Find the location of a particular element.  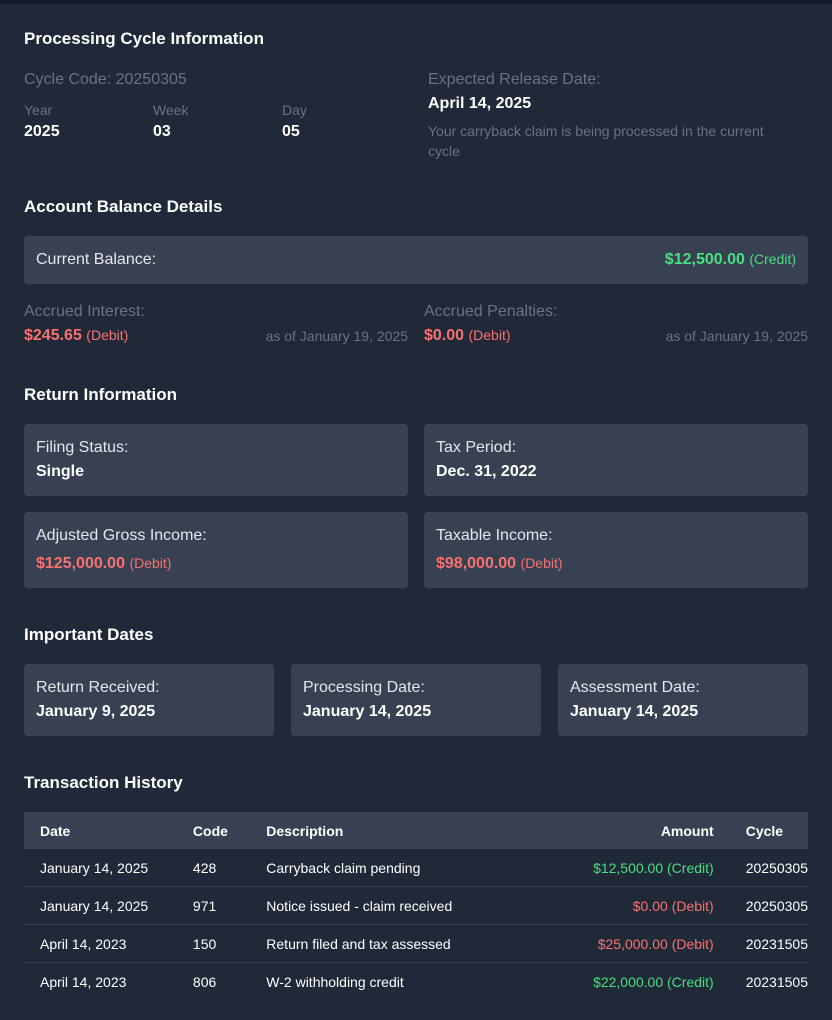

processing-cycle-title: Processing Cycle Information is located at coordinates (144, 38).